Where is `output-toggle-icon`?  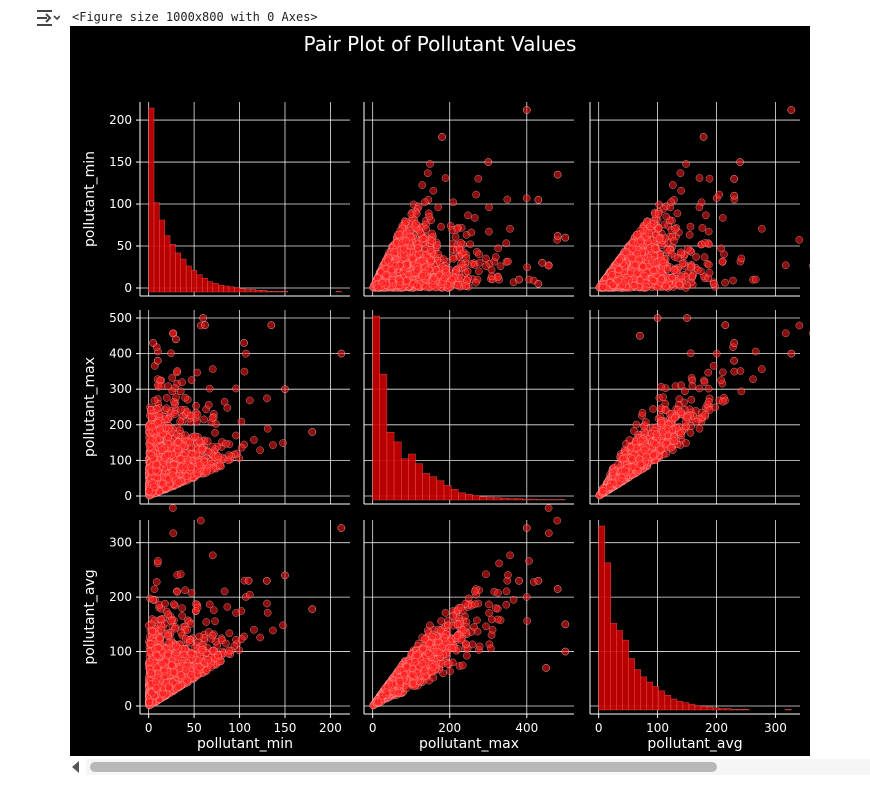
output-toggle-icon is located at coordinates (48, 18).